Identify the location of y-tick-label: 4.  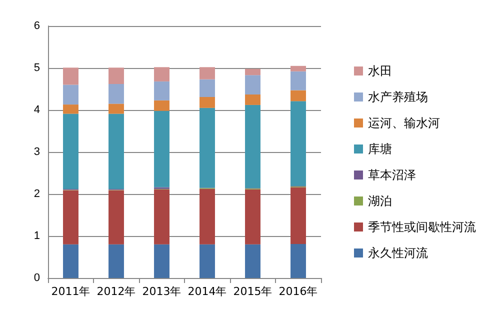
(37, 110).